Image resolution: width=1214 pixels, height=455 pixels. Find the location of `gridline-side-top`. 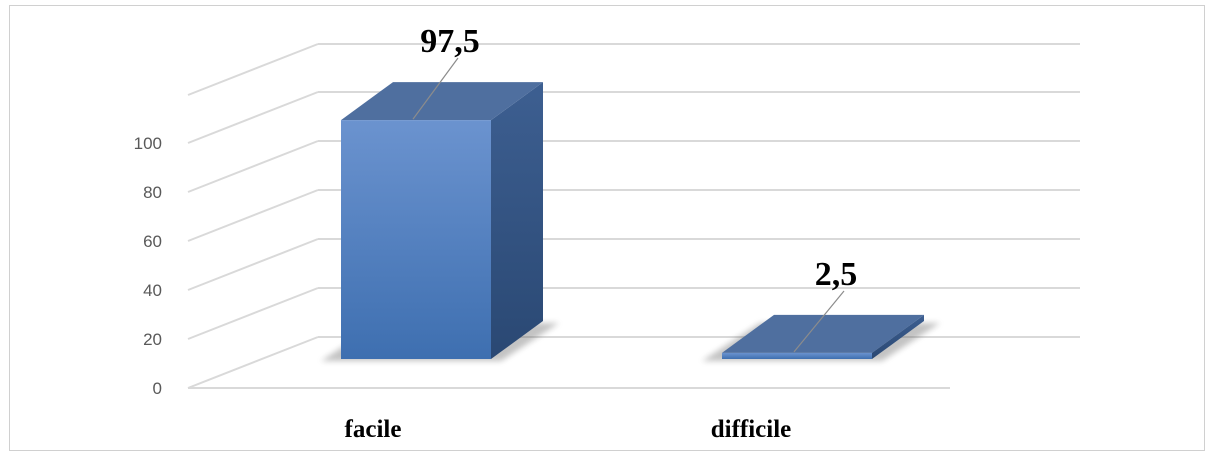

gridline-side-top is located at coordinates (253, 69).